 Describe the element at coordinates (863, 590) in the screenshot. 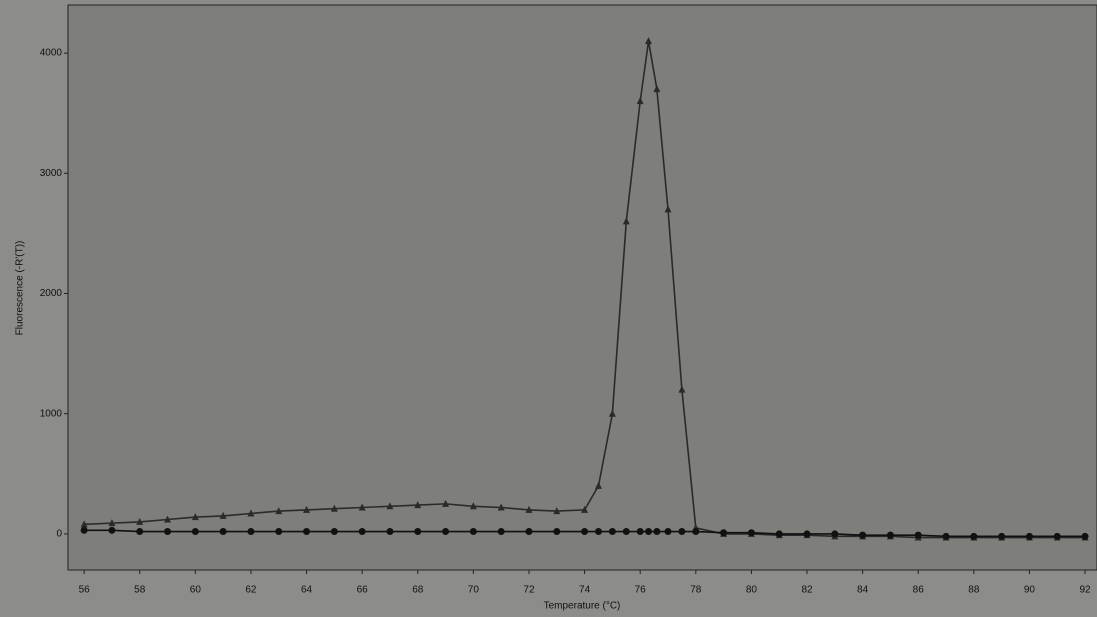

I see `x-tick-label: 84` at that location.